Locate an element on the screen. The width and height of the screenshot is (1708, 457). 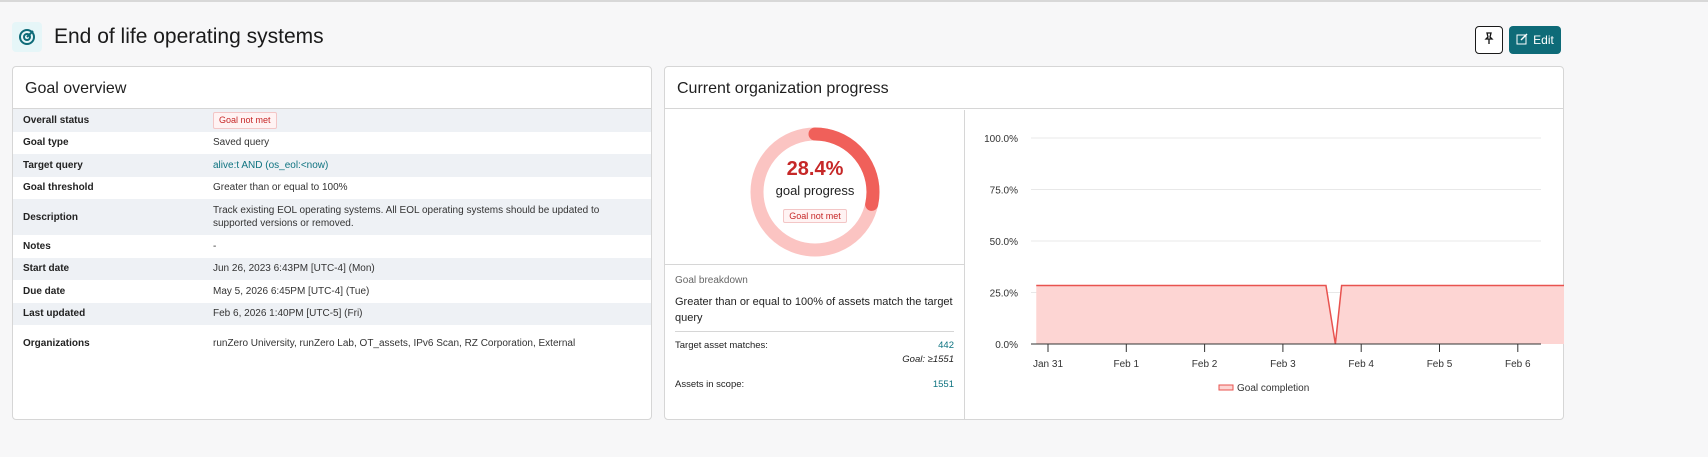
row-key: Last updated is located at coordinates (54, 314).